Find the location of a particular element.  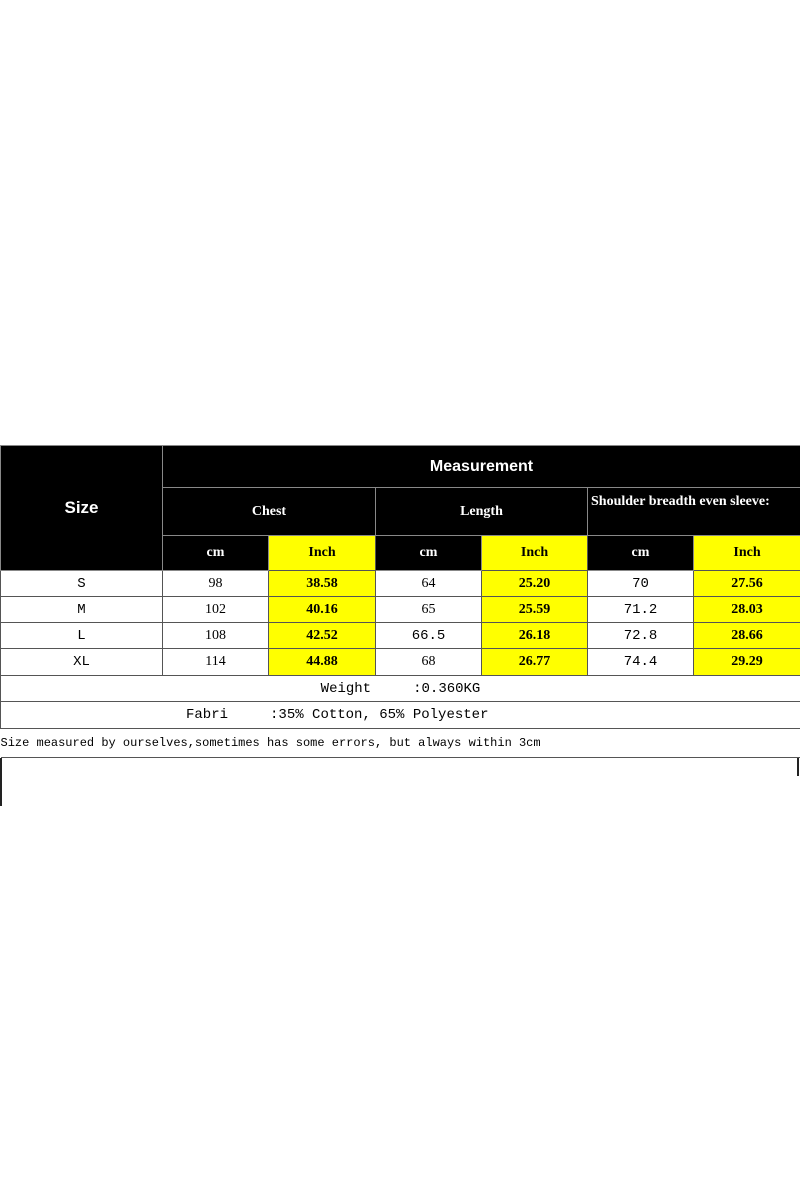

fabric-row: Fabri :35% Cotton, 65% Polyester is located at coordinates (400, 715).